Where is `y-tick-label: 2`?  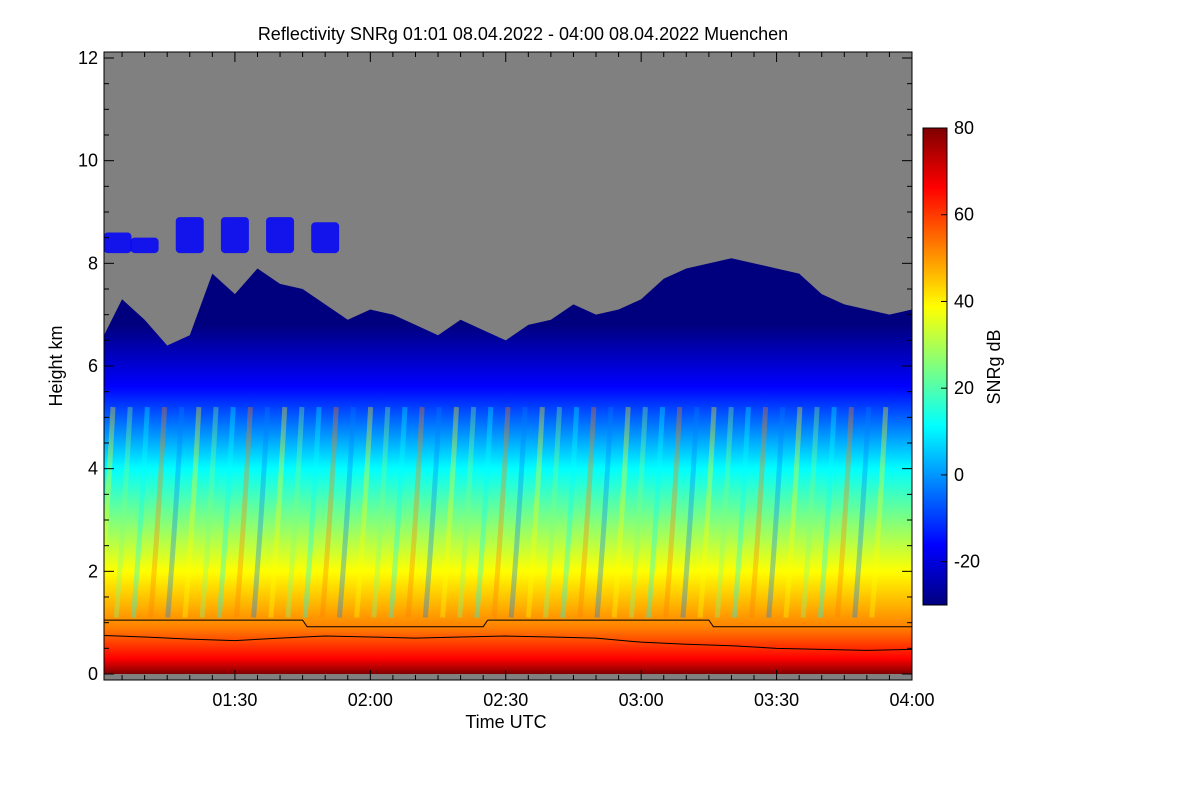 y-tick-label: 2 is located at coordinates (93, 571).